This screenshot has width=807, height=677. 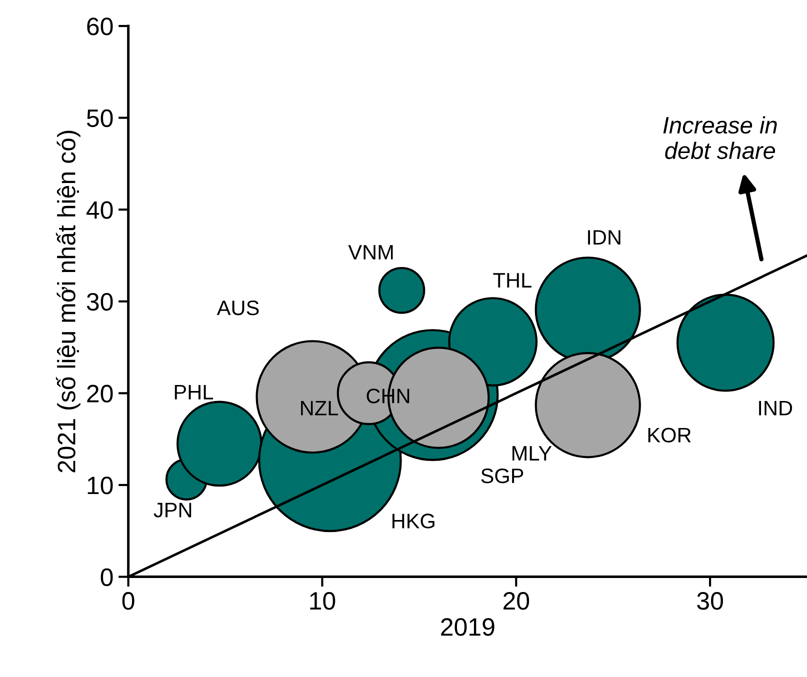 What do you see at coordinates (68, 301) in the screenshot?
I see `y-axis-title: 2021 (số liệu mới nhất hiện có)` at bounding box center [68, 301].